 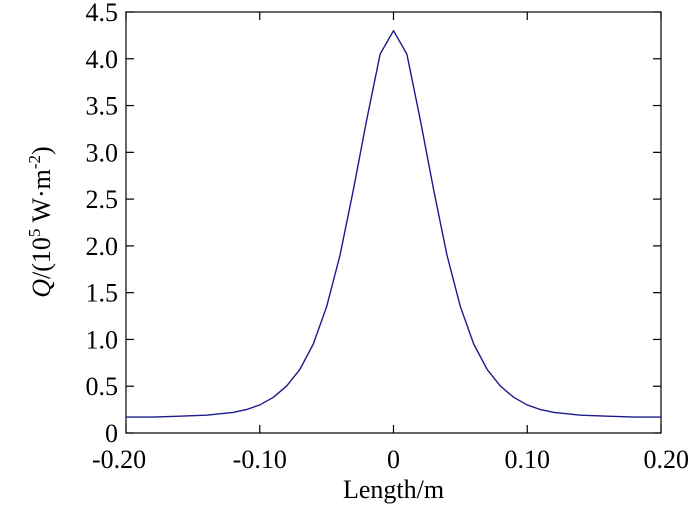 What do you see at coordinates (41, 258) in the screenshot?
I see `y-axis-title-prefix: /(10` at bounding box center [41, 258].